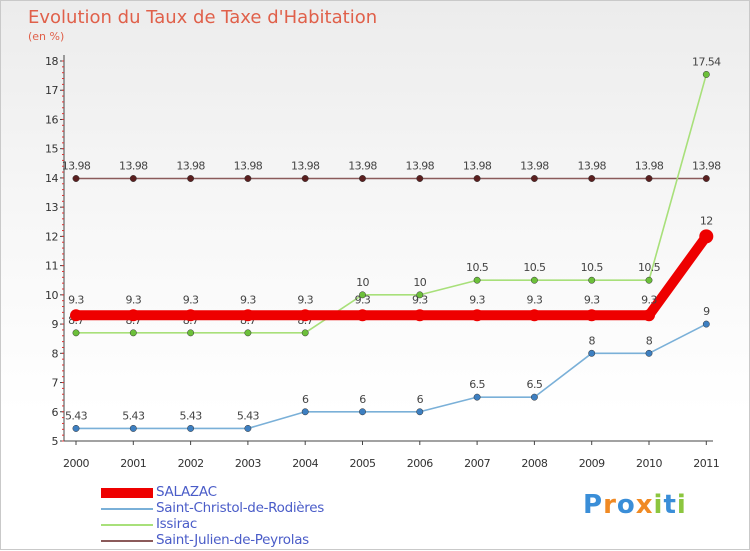 The image size is (750, 551). I want to click on x-tick-label: 2001, so click(133, 463).